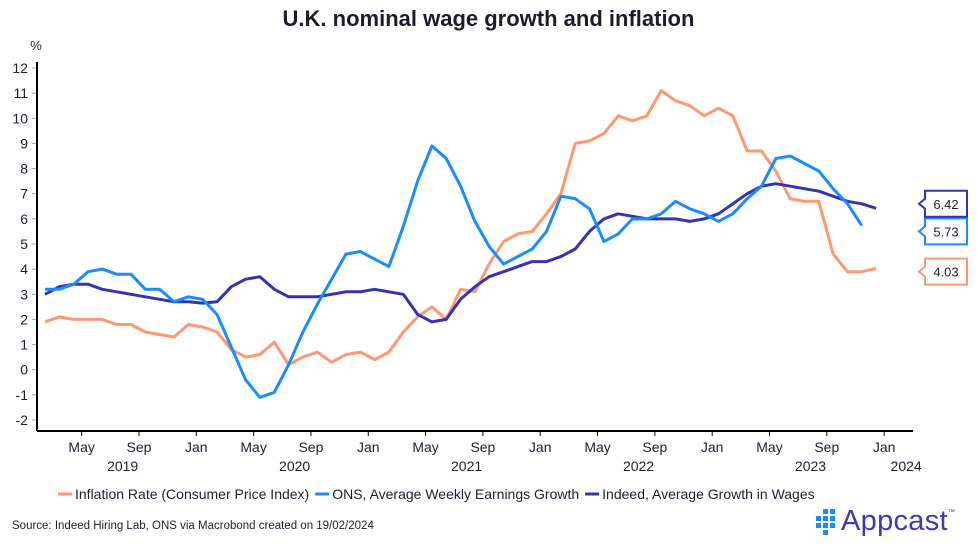 The height and width of the screenshot is (546, 977). What do you see at coordinates (945, 231) in the screenshot?
I see `end-value-label: 5.73` at bounding box center [945, 231].